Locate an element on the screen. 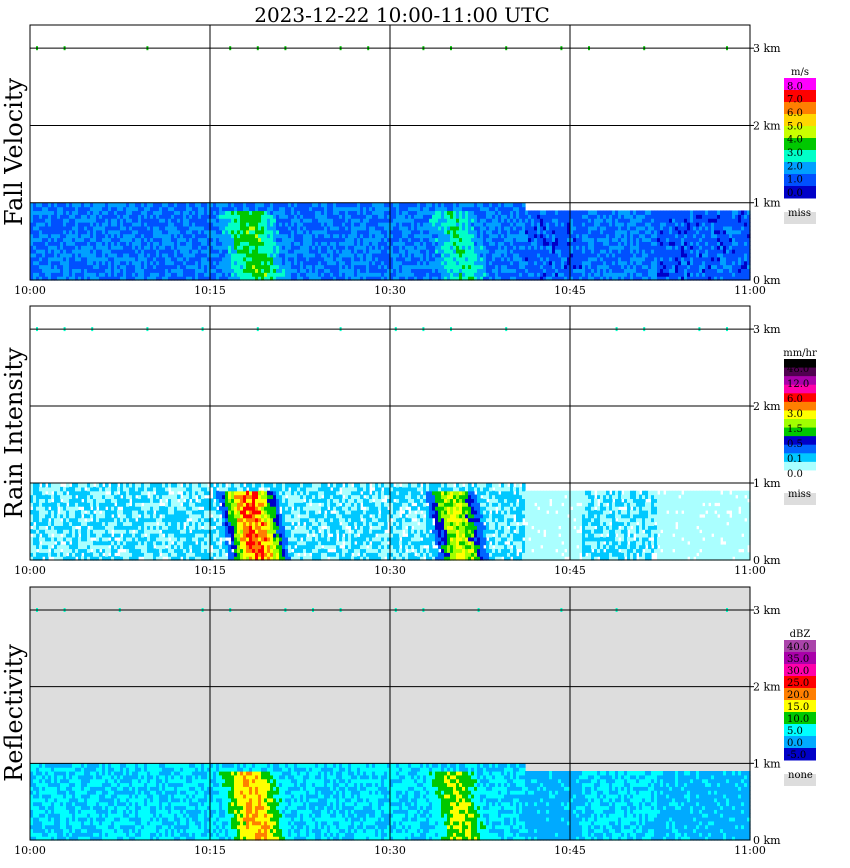 The width and height of the screenshot is (850, 868). height-tick-label: 1 km is located at coordinates (767, 203).